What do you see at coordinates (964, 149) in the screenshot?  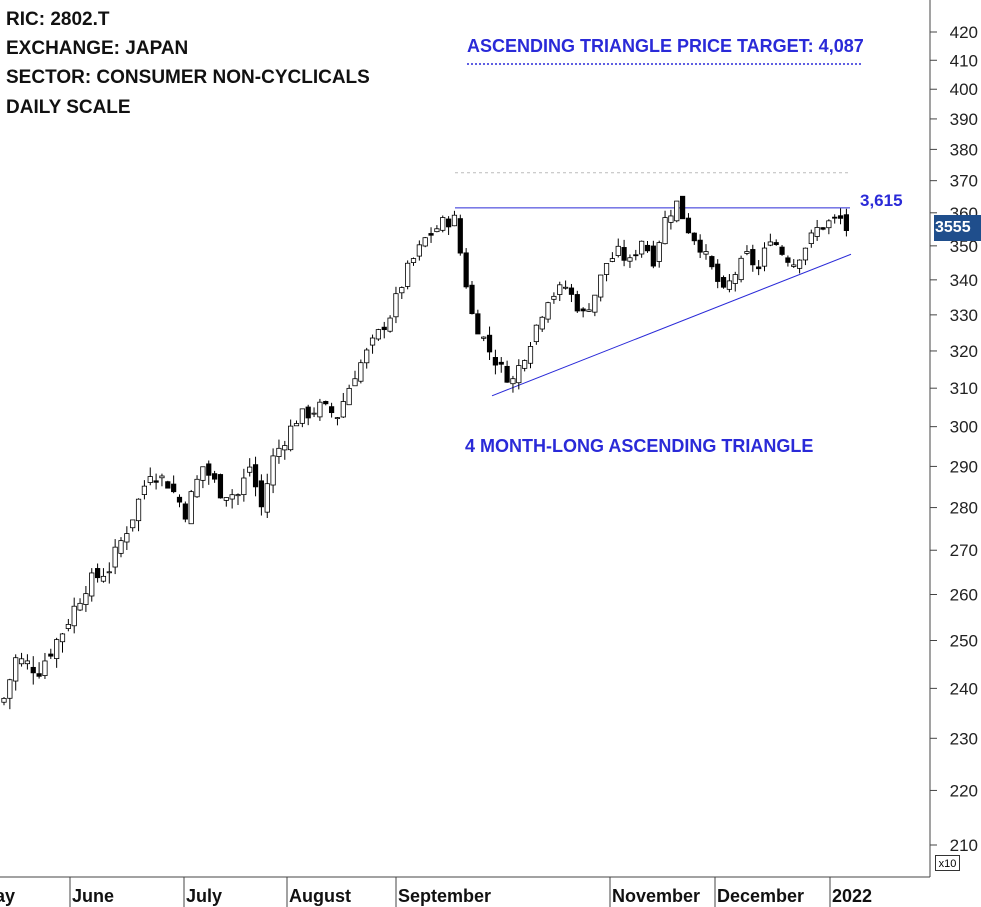 I see `y-tick-label: 380` at bounding box center [964, 149].